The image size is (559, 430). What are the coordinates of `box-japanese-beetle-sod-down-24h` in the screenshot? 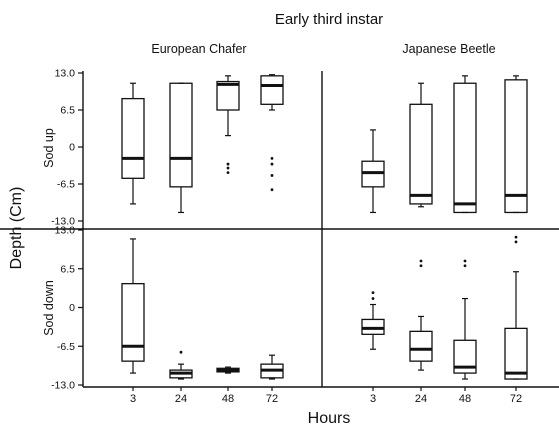 It's located at (421, 346).